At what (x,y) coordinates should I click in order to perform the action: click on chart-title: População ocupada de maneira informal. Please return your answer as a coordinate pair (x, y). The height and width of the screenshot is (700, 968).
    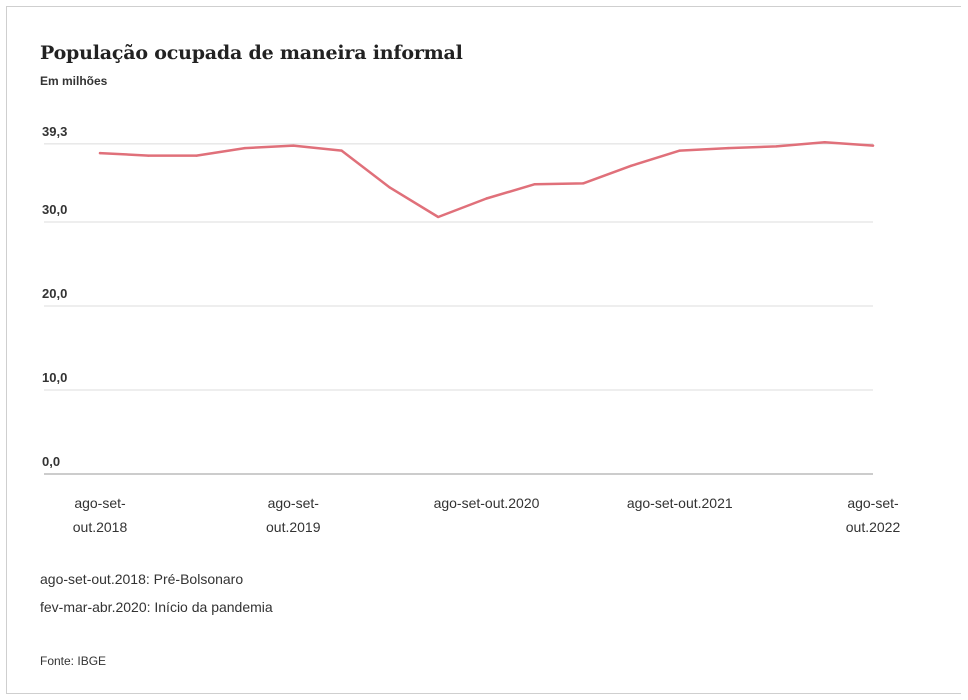
    Looking at the image, I should click on (251, 53).